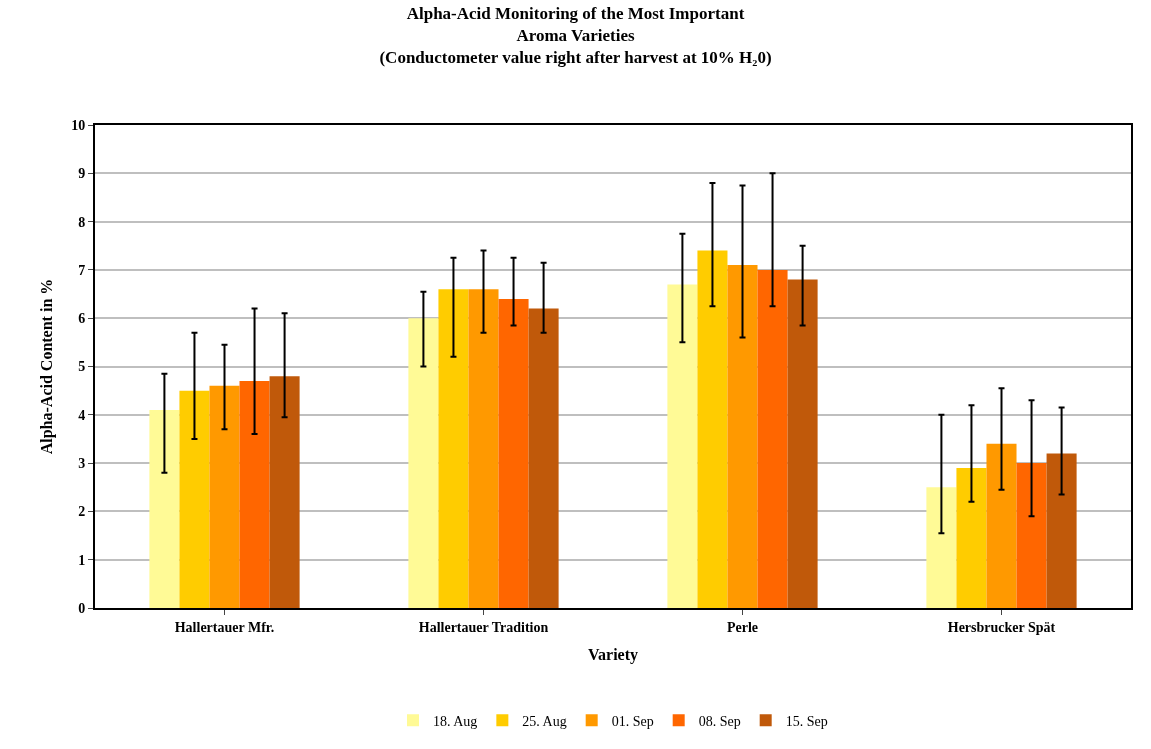 The height and width of the screenshot is (749, 1151). What do you see at coordinates (78, 125) in the screenshot?
I see `y-tick-label: 10` at bounding box center [78, 125].